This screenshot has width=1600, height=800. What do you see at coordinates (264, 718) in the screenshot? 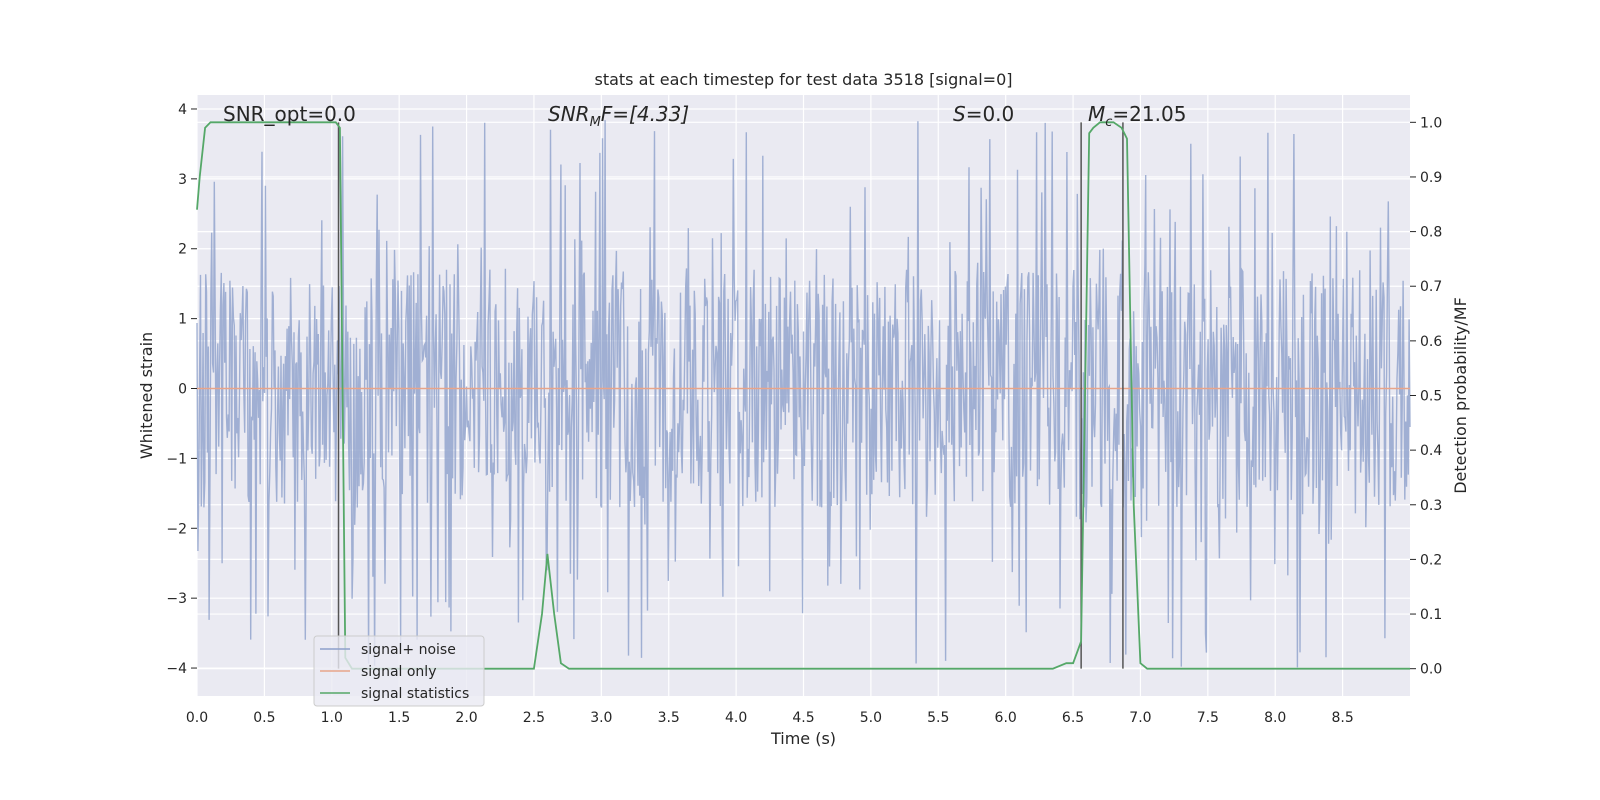
I see `x-tick-label: 0.5` at bounding box center [264, 718].